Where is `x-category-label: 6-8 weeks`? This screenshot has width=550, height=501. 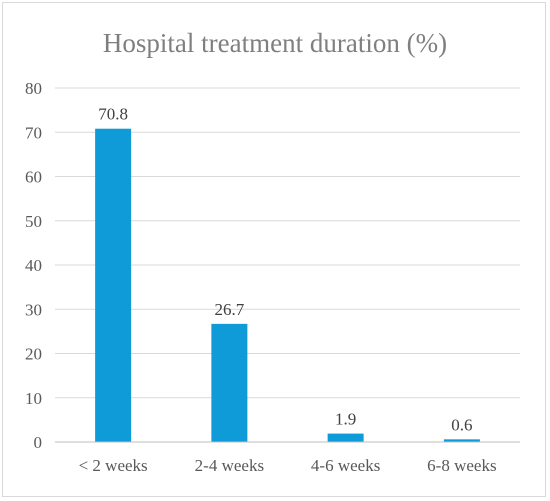 x-category-label: 6-8 weeks is located at coordinates (461, 465).